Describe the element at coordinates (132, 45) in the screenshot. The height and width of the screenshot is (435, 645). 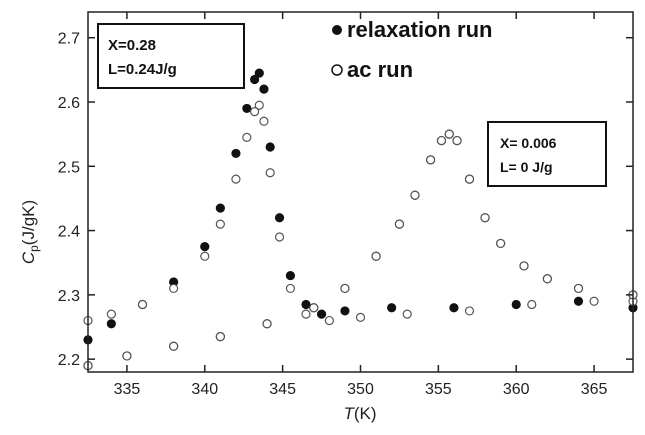
I see `annotation-left-line1: X=0.28` at that location.